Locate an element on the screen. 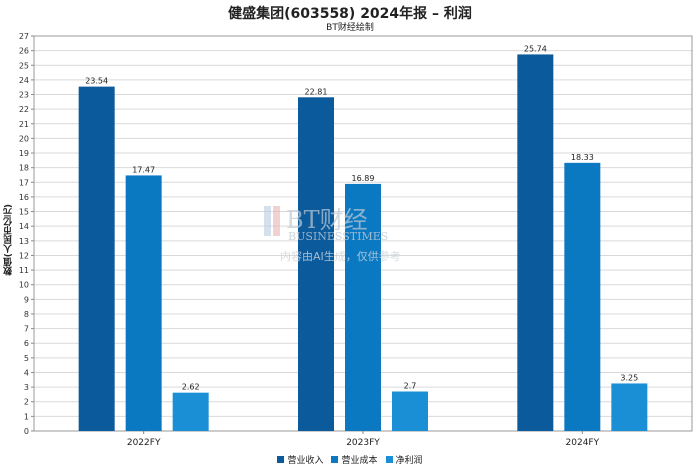  data-label: 2.62 is located at coordinates (191, 387).